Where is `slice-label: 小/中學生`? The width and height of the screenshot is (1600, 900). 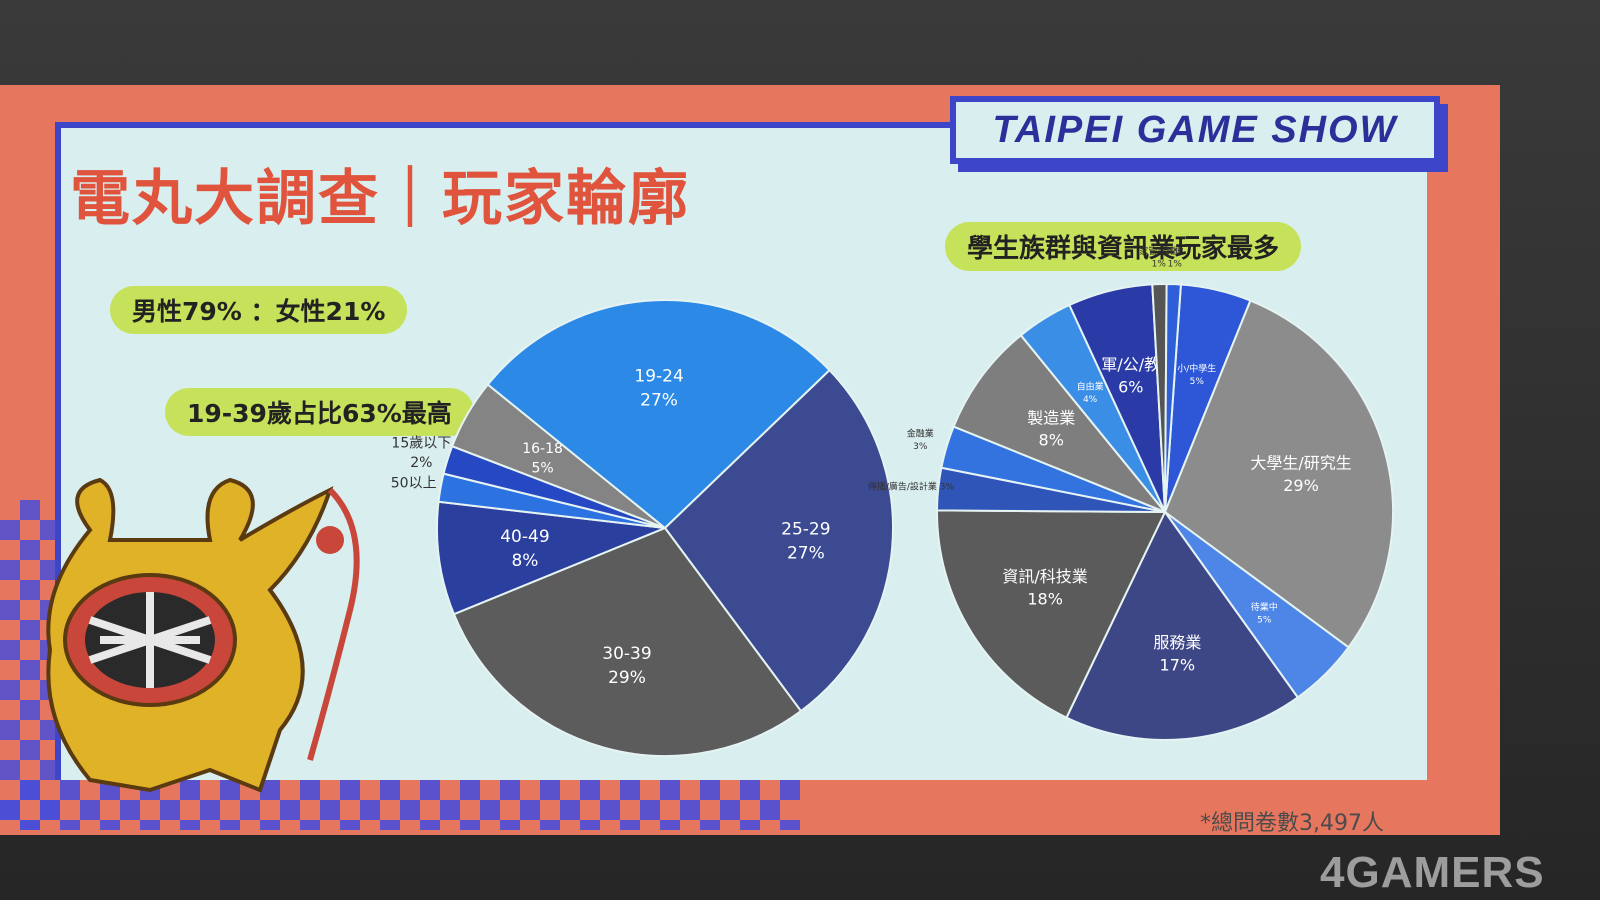 slice-label: 小/中學生 is located at coordinates (1196, 369).